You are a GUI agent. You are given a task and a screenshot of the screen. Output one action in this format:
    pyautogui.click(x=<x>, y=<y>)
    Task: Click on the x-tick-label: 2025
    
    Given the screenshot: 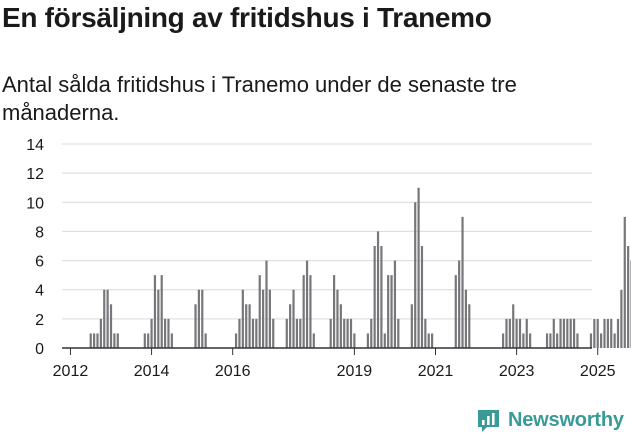 What is the action you would take?
    pyautogui.click(x=598, y=371)
    